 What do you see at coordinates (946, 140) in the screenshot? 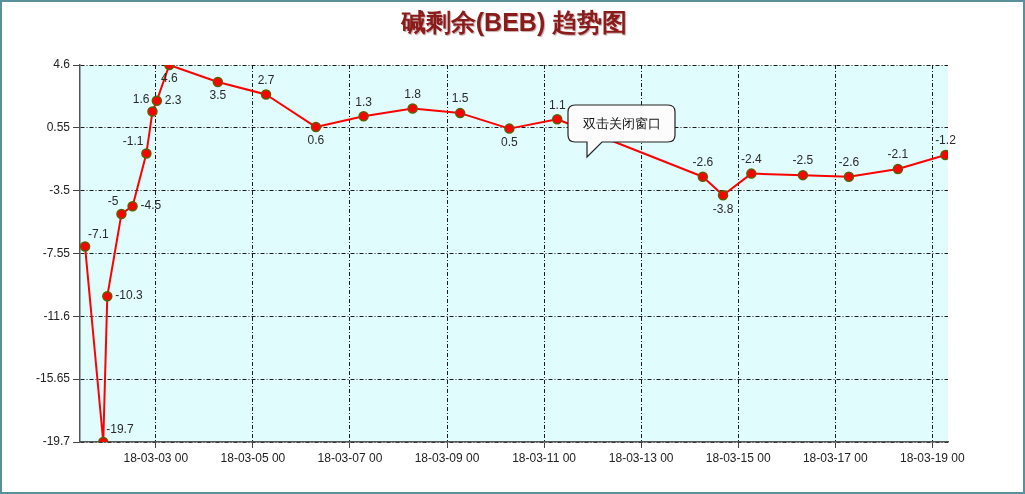
I see `data-label: -1.2` at bounding box center [946, 140].